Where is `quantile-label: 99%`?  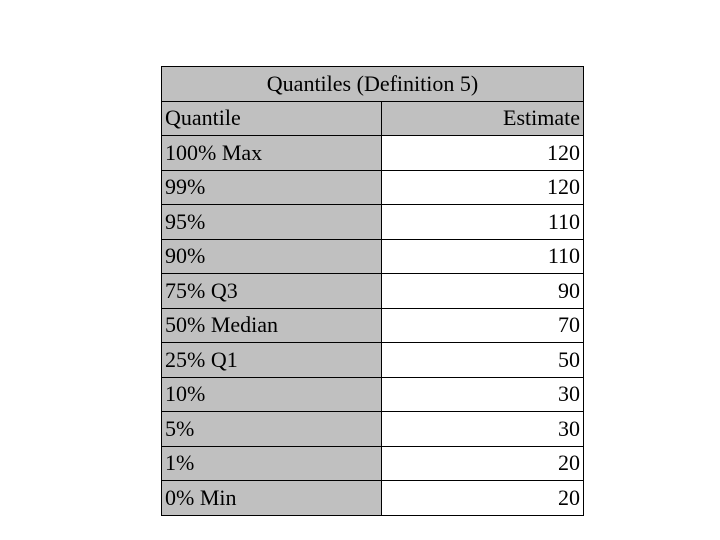
quantile-label: 99% is located at coordinates (271, 187).